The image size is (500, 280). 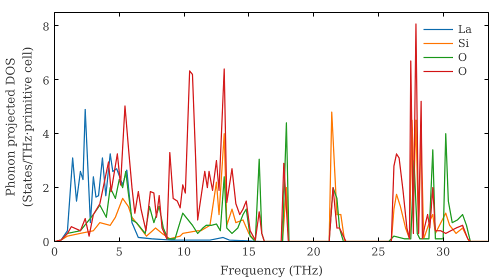 What do you see at coordinates (443, 252) in the screenshot?
I see `x-tick-label: 30` at bounding box center [443, 252].